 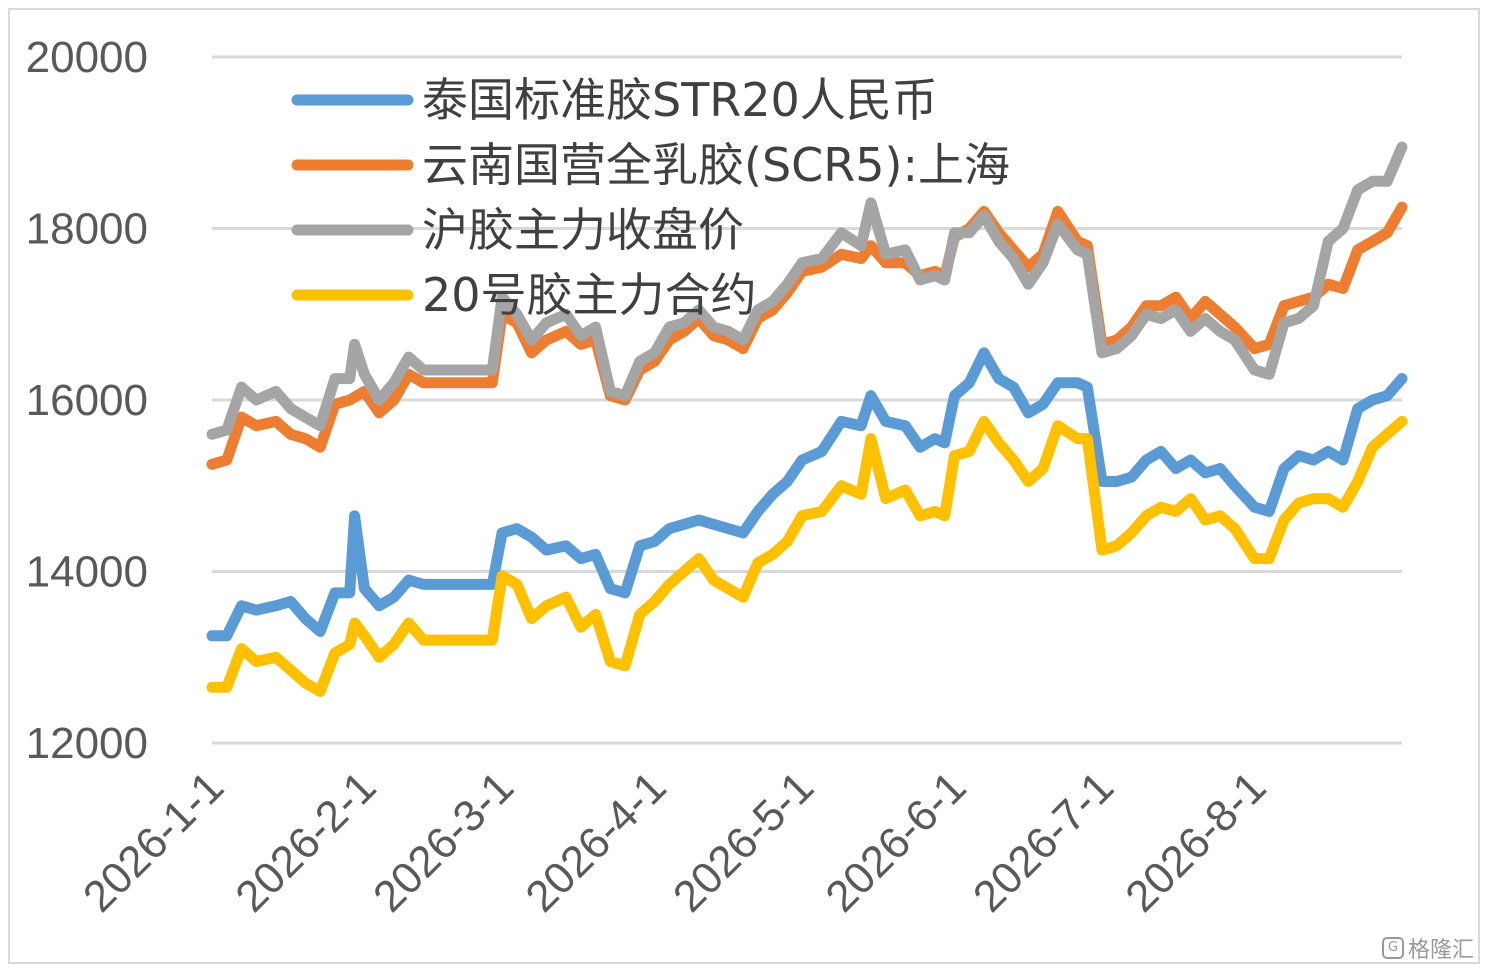 What do you see at coordinates (583, 230) in the screenshot?
I see `legend-label: 沪胶主力收盘价` at bounding box center [583, 230].